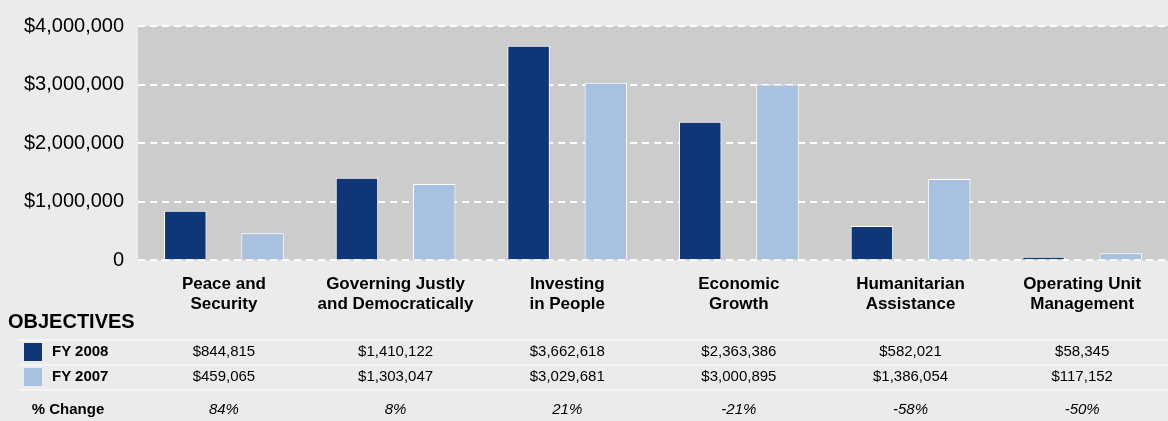 This screenshot has width=1168, height=421. What do you see at coordinates (74, 24) in the screenshot?
I see `y-tick-label: $4,000,000` at bounding box center [74, 24].